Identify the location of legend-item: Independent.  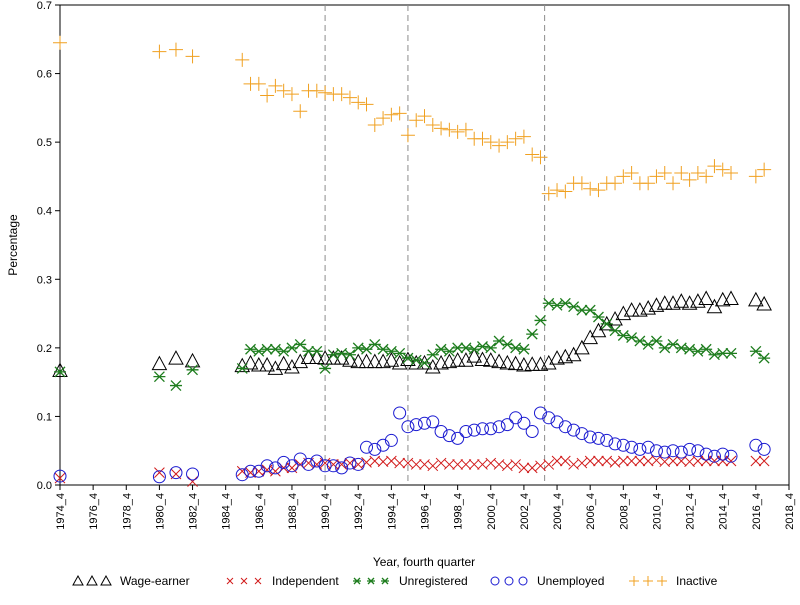
(282, 581).